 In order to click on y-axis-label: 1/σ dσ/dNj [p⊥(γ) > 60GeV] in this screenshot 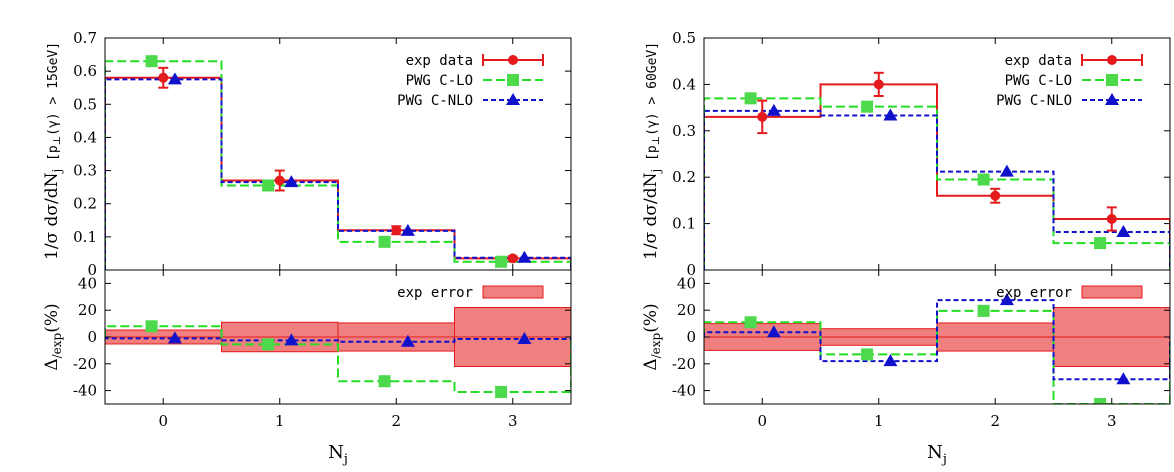, I will do `click(652, 151)`.